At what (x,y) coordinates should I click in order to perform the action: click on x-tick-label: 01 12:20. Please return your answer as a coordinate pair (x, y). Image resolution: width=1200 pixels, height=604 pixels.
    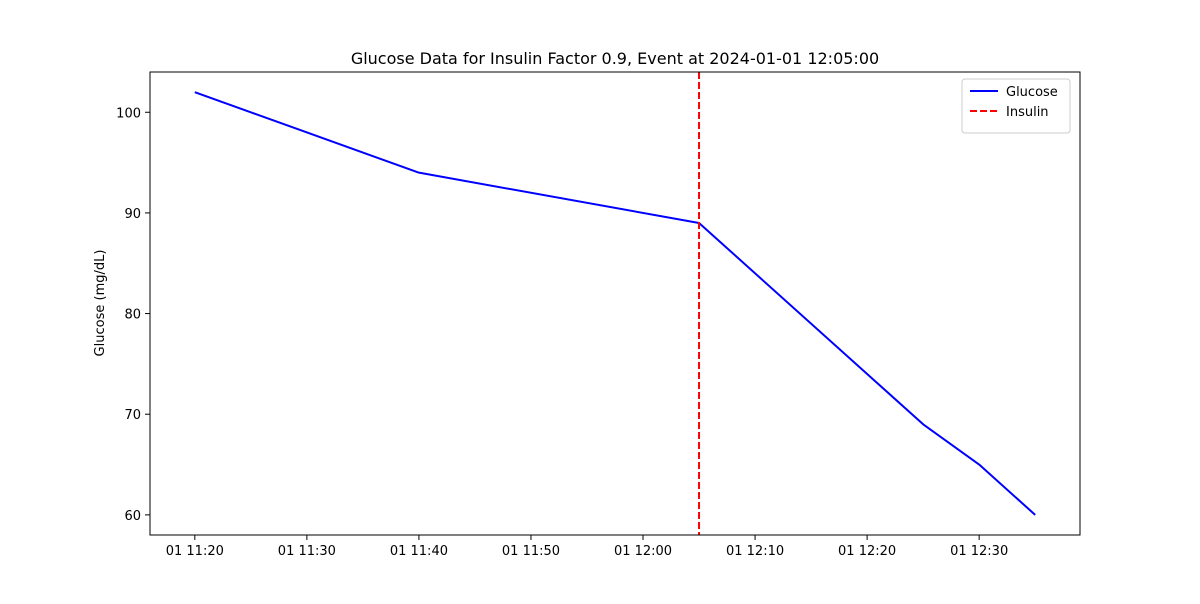
    Looking at the image, I should click on (867, 551).